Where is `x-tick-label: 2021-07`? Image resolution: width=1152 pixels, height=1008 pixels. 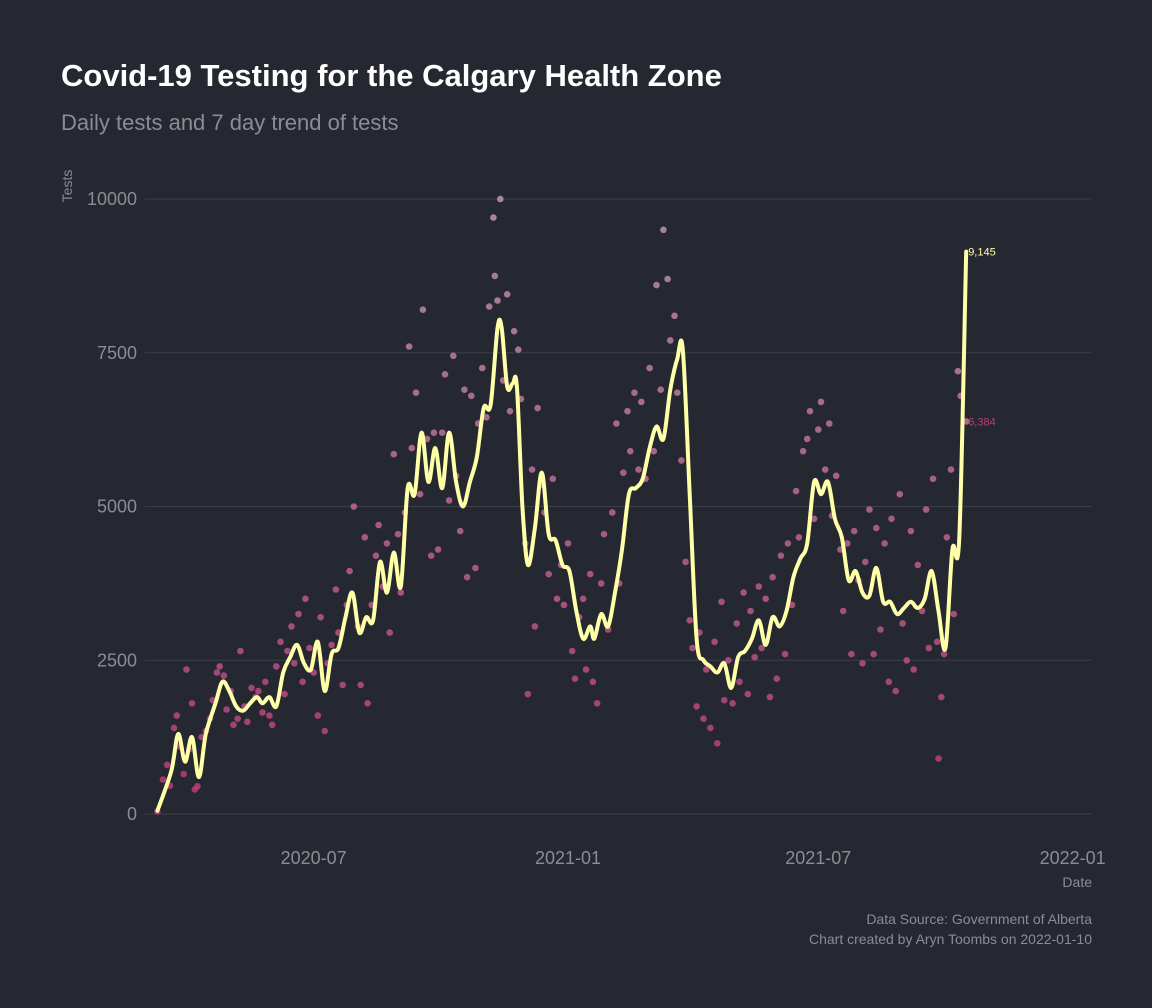 x-tick-label: 2021-07 is located at coordinates (818, 858).